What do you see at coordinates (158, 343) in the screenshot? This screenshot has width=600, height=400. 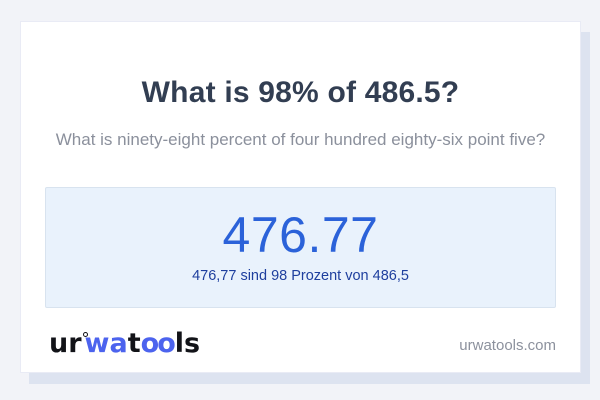 I see `logo-text-oo: oo` at bounding box center [158, 343].